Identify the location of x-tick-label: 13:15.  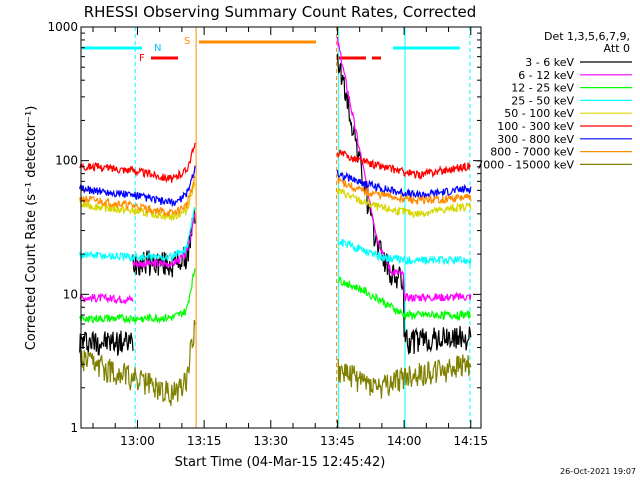
(204, 441).